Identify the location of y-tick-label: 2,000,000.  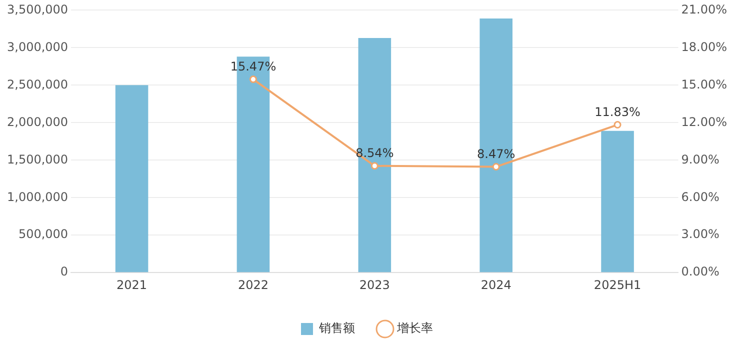
(37, 121).